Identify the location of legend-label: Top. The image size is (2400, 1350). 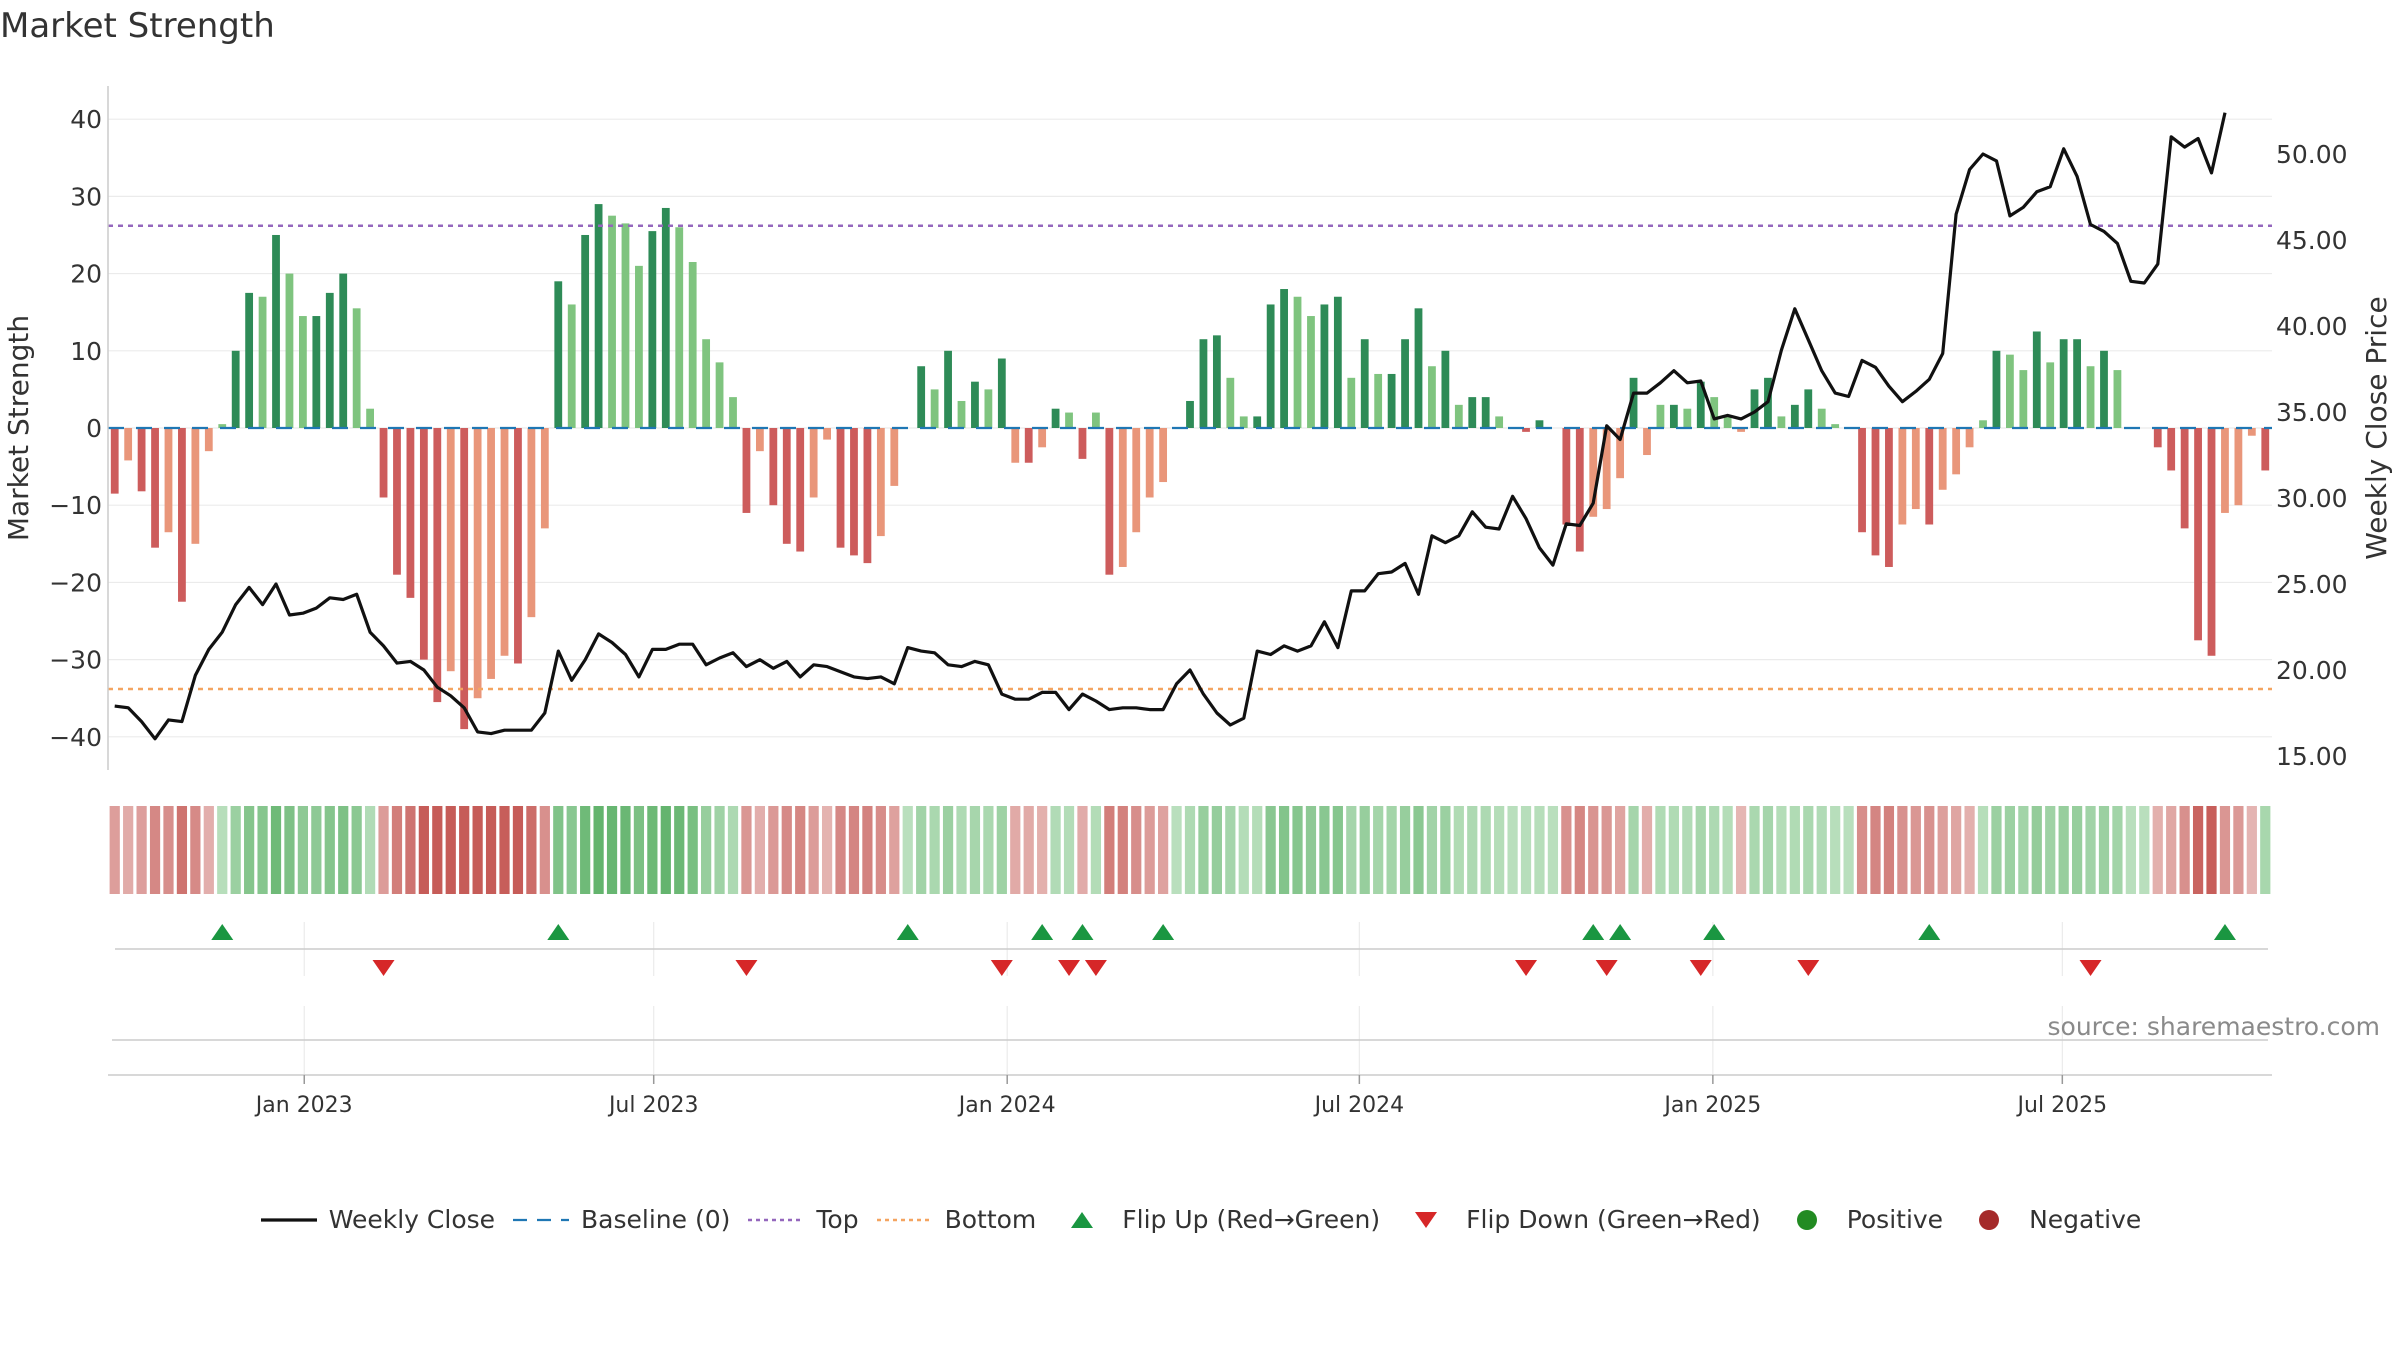
(837, 1219).